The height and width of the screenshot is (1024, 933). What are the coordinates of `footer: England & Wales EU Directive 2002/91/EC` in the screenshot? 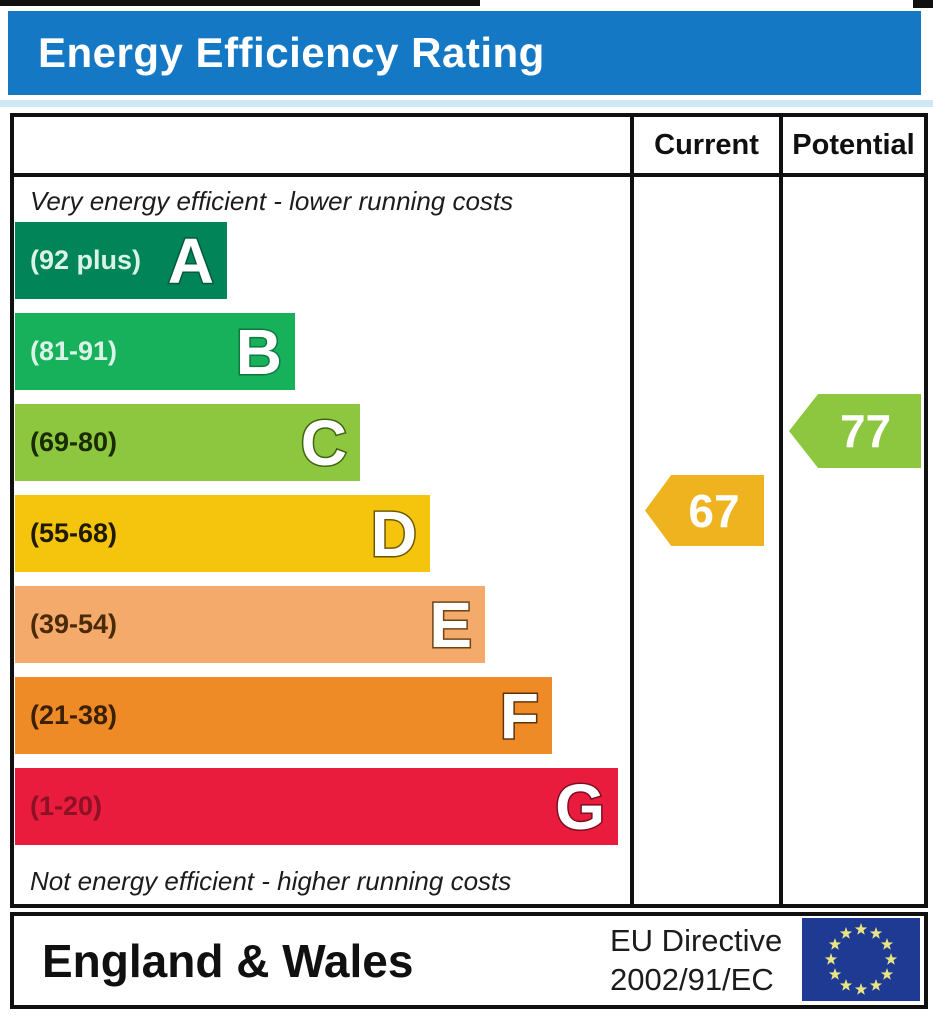 It's located at (469, 960).